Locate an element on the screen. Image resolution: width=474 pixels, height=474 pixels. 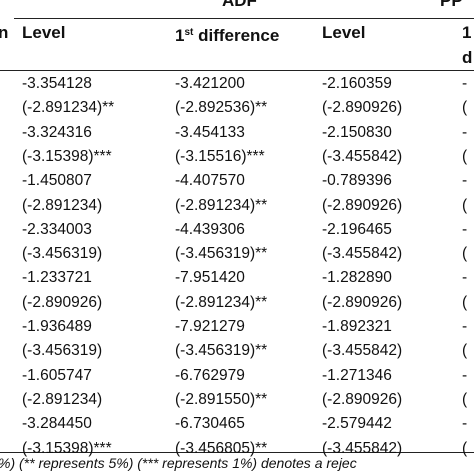
cell: -3.354128 is located at coordinates (57, 83).